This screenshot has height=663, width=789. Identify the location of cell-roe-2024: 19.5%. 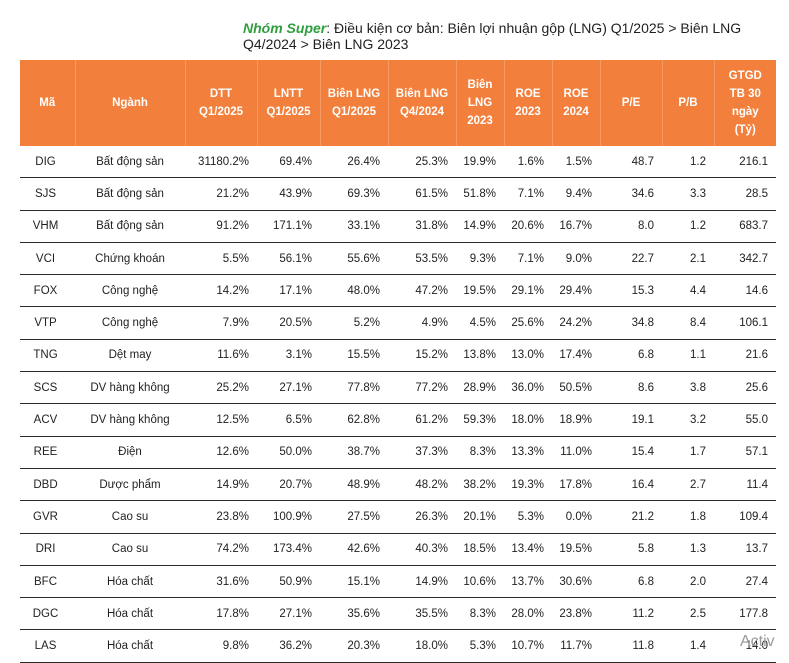
(576, 549).